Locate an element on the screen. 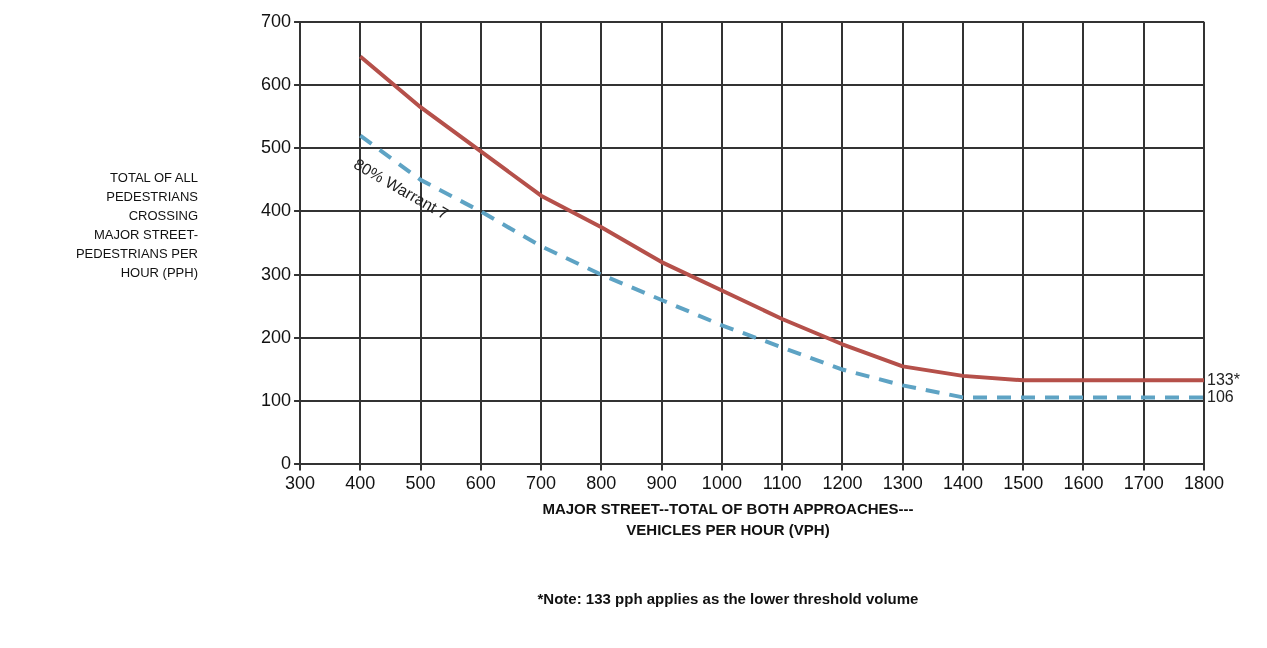  data-label: 106 is located at coordinates (1220, 396).